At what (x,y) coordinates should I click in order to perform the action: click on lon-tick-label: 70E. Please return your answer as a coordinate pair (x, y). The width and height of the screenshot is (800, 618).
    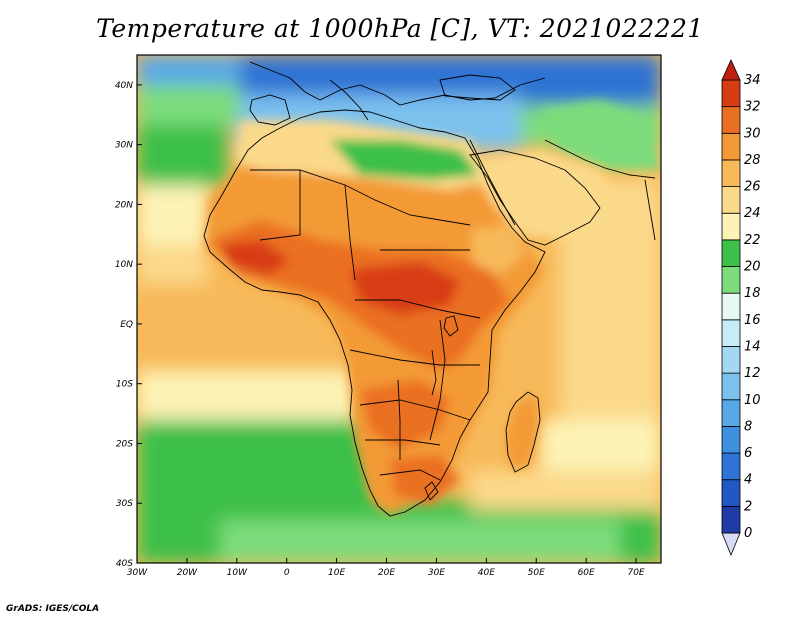
    Looking at the image, I should click on (635, 573).